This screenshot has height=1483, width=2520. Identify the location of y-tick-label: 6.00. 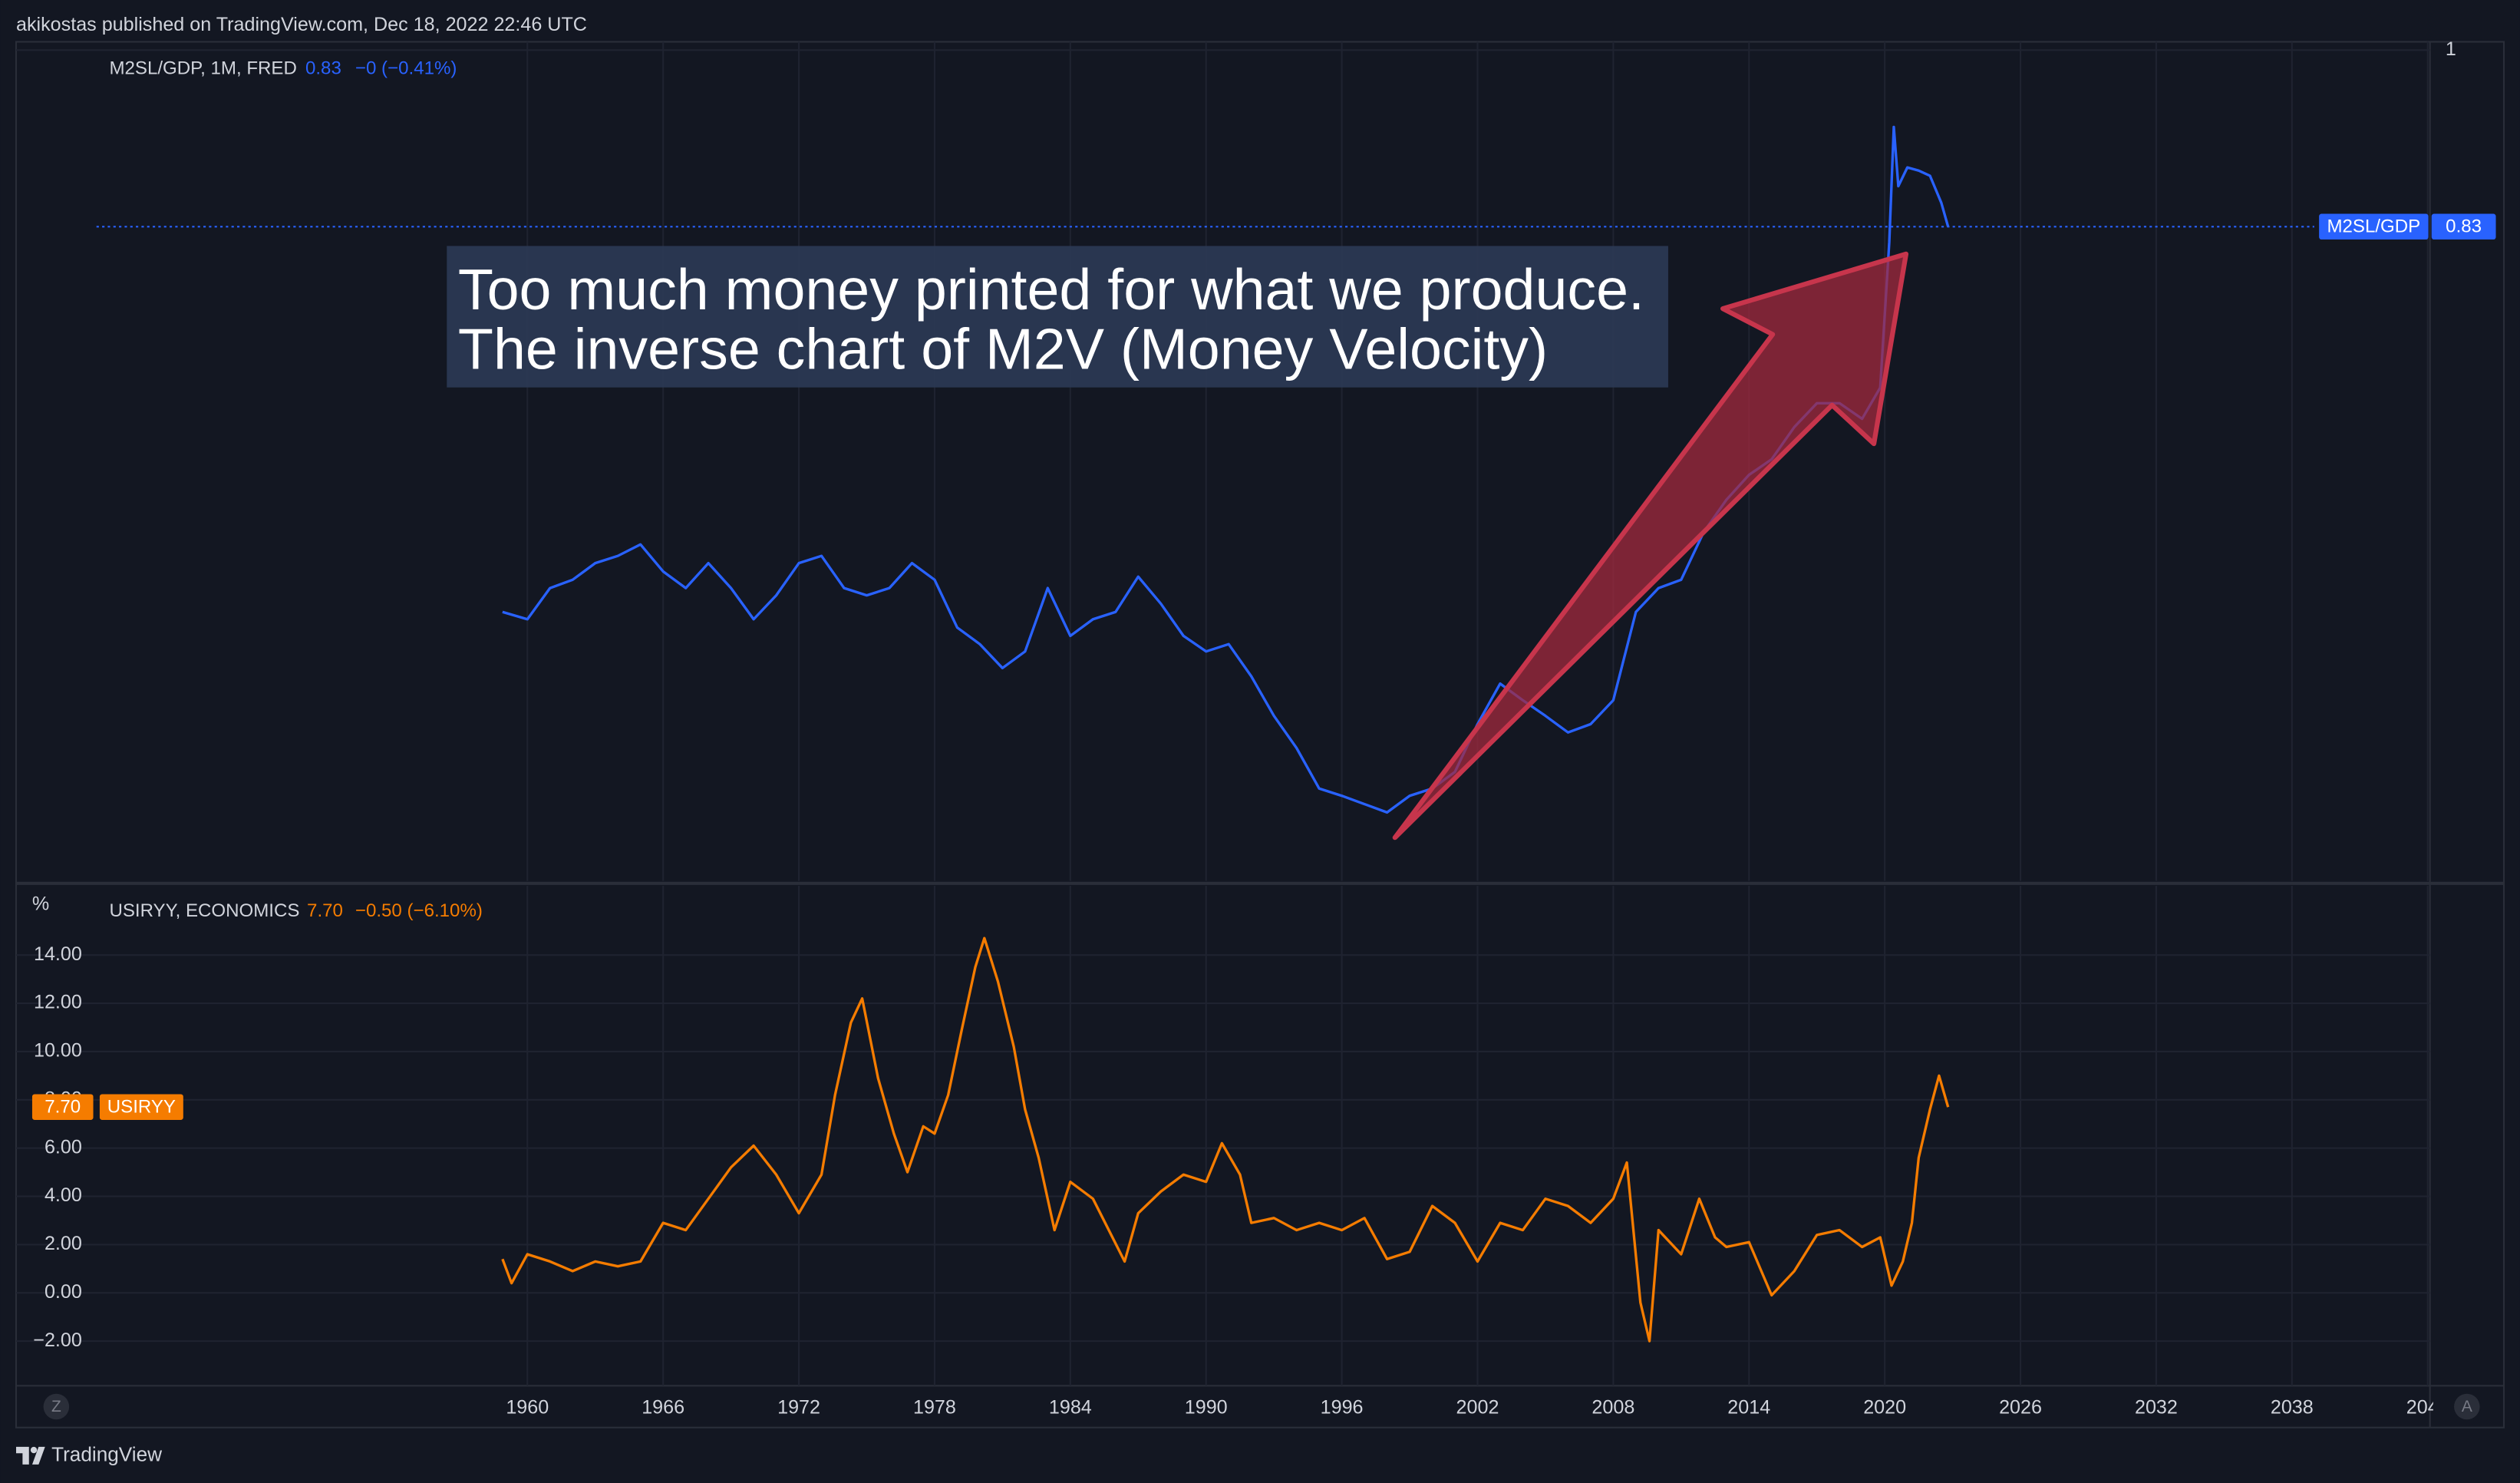
(63, 1147).